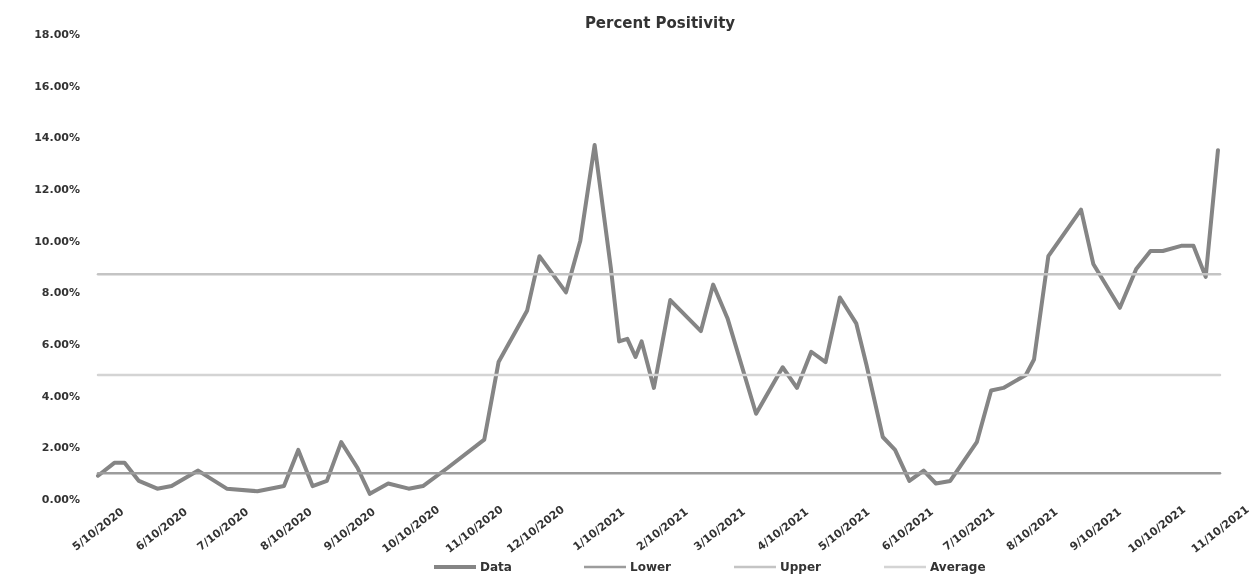 This screenshot has width=1252, height=575. Describe the element at coordinates (60, 448) in the screenshot. I see `y-tick-label: 2.00%` at that location.